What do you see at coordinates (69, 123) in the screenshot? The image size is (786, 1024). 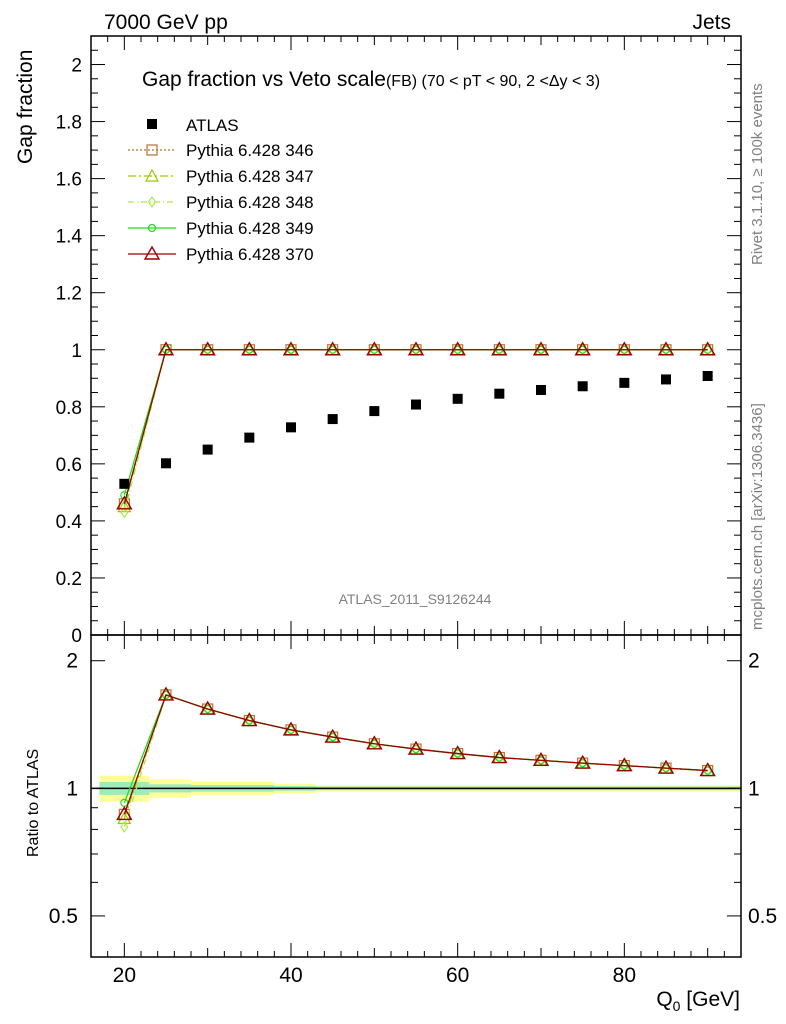 I see `y-tick-label: 1.8` at bounding box center [69, 123].